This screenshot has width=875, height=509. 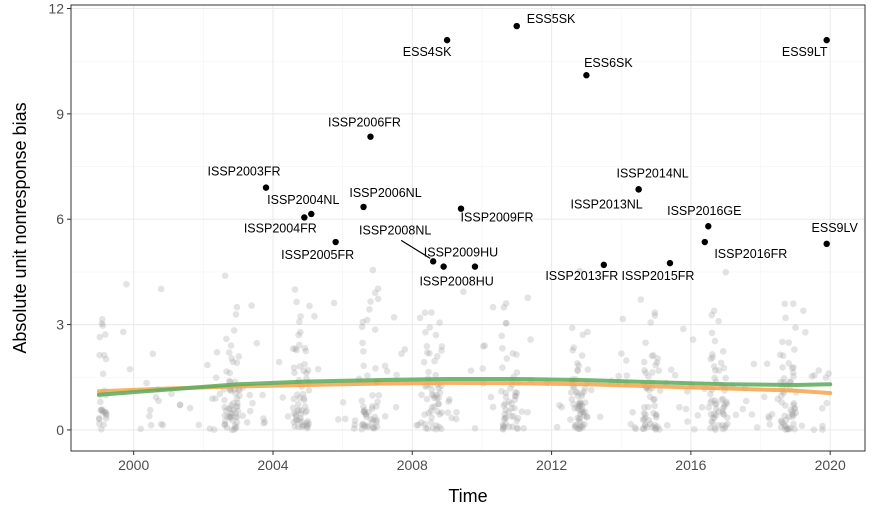 I want to click on point-label: ISSP2009FR, so click(x=497, y=218).